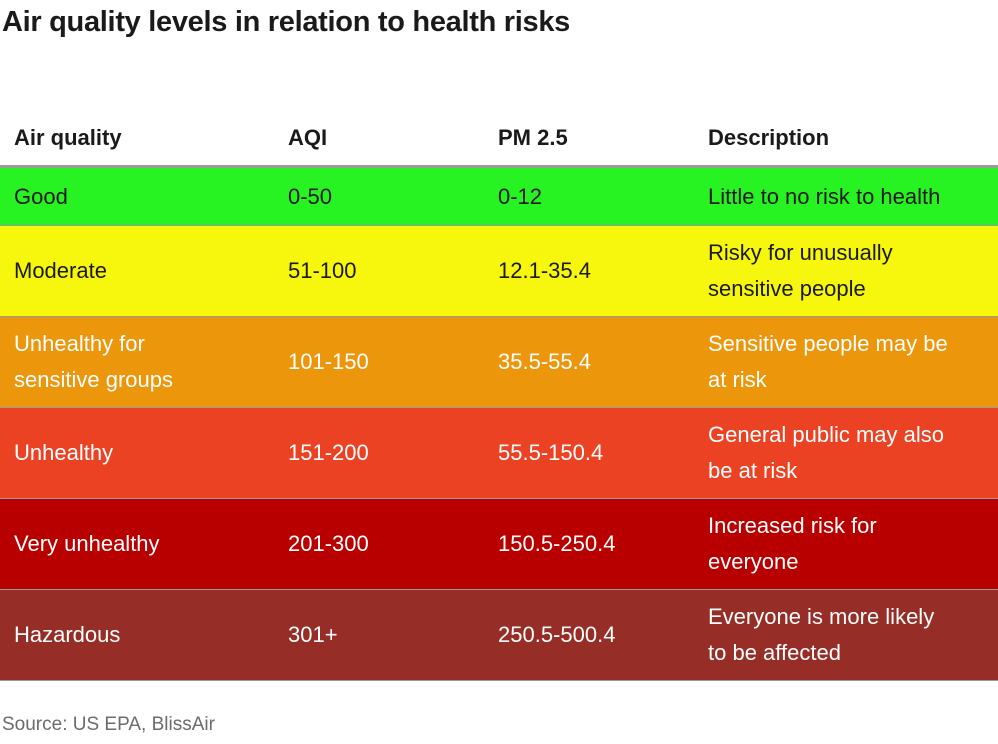 This screenshot has height=744, width=998. I want to click on cell-description-line: Sensitive people may be, so click(828, 343).